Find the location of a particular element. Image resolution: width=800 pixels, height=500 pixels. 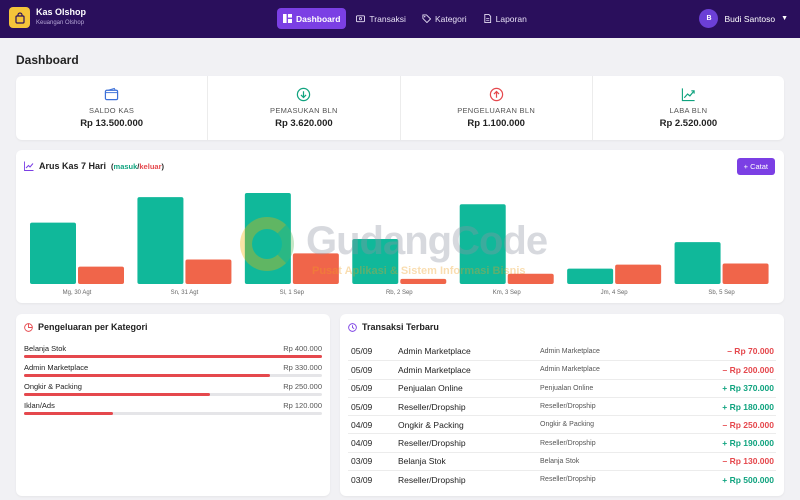

transaction-category: Belanja Stok is located at coordinates (560, 461).